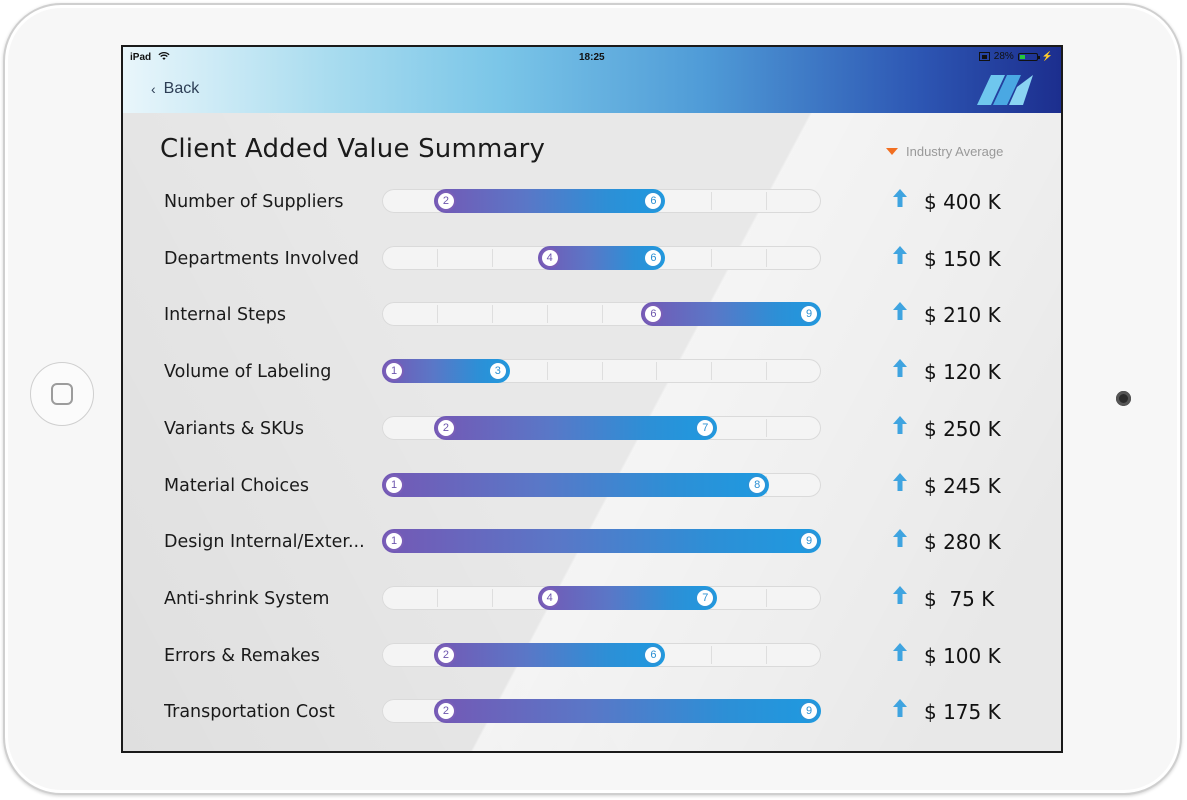 The height and width of the screenshot is (800, 1187). I want to click on home-button, so click(62, 394).